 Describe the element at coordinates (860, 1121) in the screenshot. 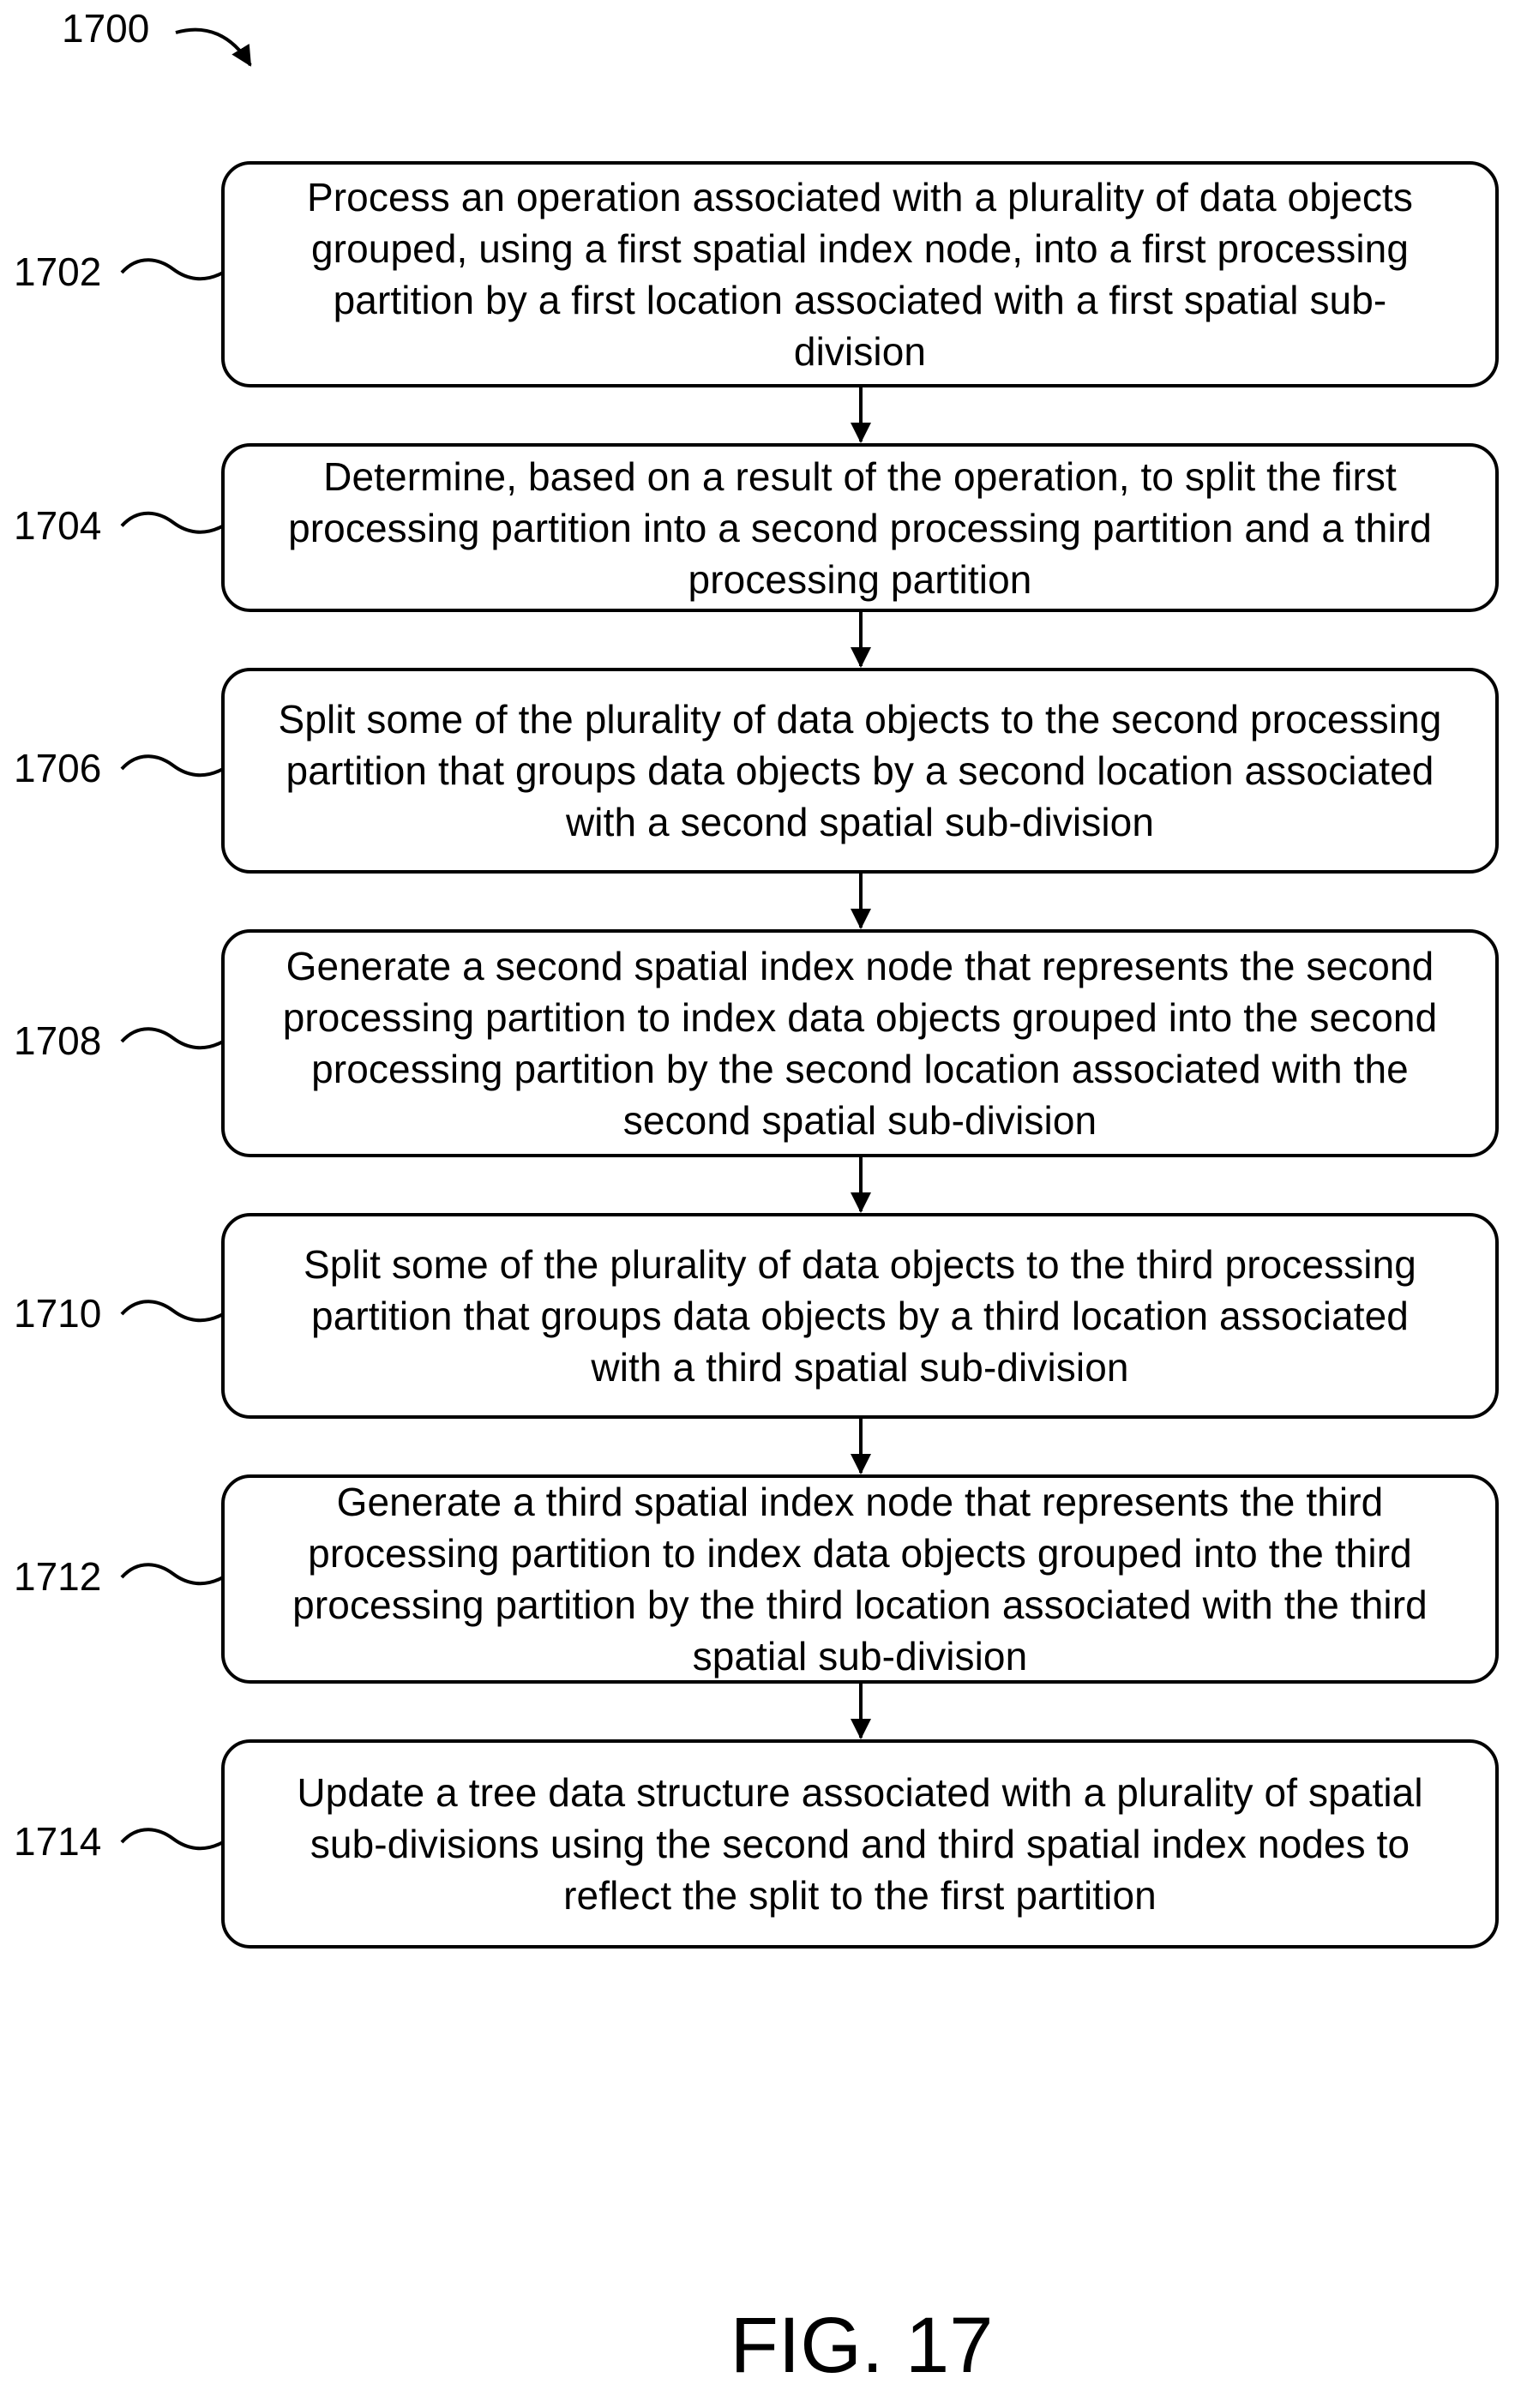

I see `step-text-line: second spatial sub-division` at that location.